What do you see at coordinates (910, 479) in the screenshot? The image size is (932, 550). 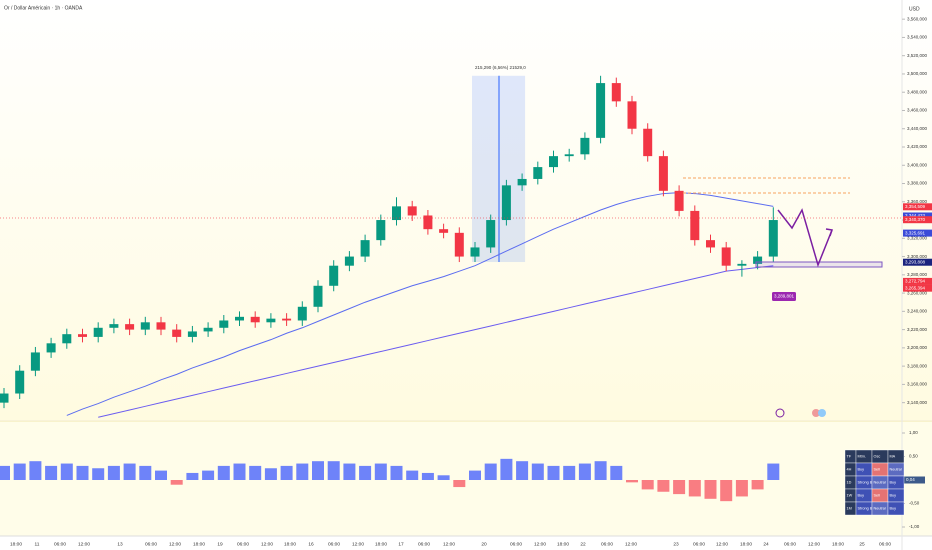 I see `current-label: 0,04` at bounding box center [910, 479].